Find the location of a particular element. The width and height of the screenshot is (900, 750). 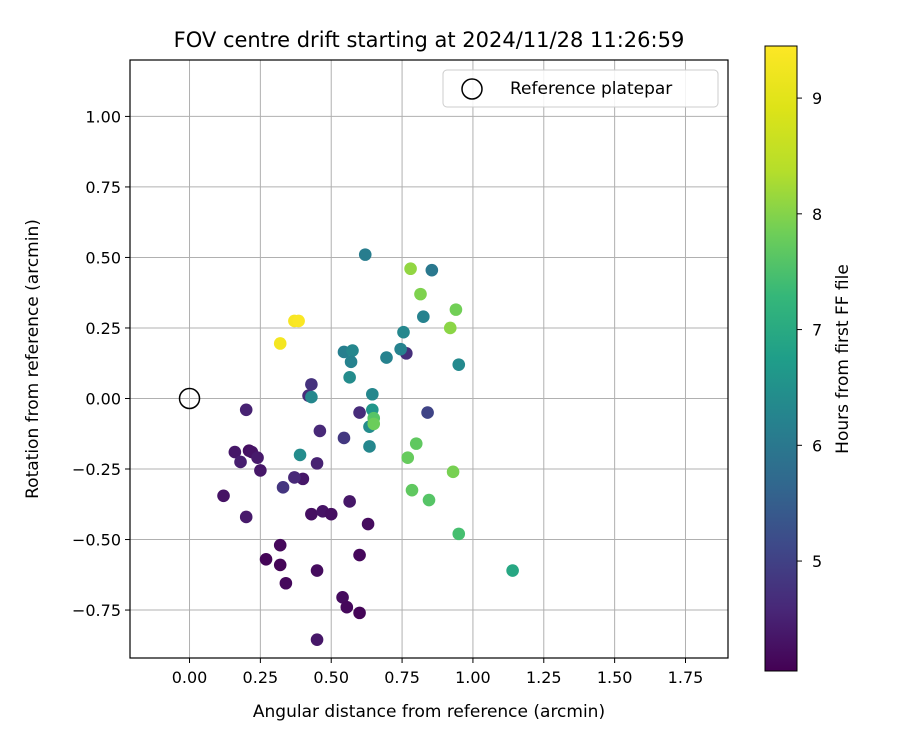

colorbar-gradient is located at coordinates (781, 358).